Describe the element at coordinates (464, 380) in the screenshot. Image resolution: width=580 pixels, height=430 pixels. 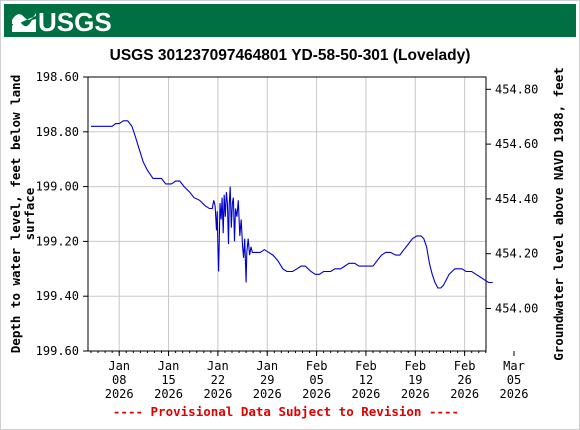
I see `x-tick-label: 26` at that location.